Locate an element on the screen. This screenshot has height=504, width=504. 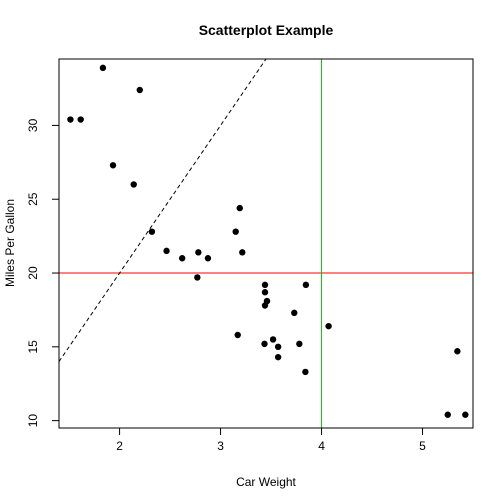
x-tick-label: 4 is located at coordinates (321, 446).